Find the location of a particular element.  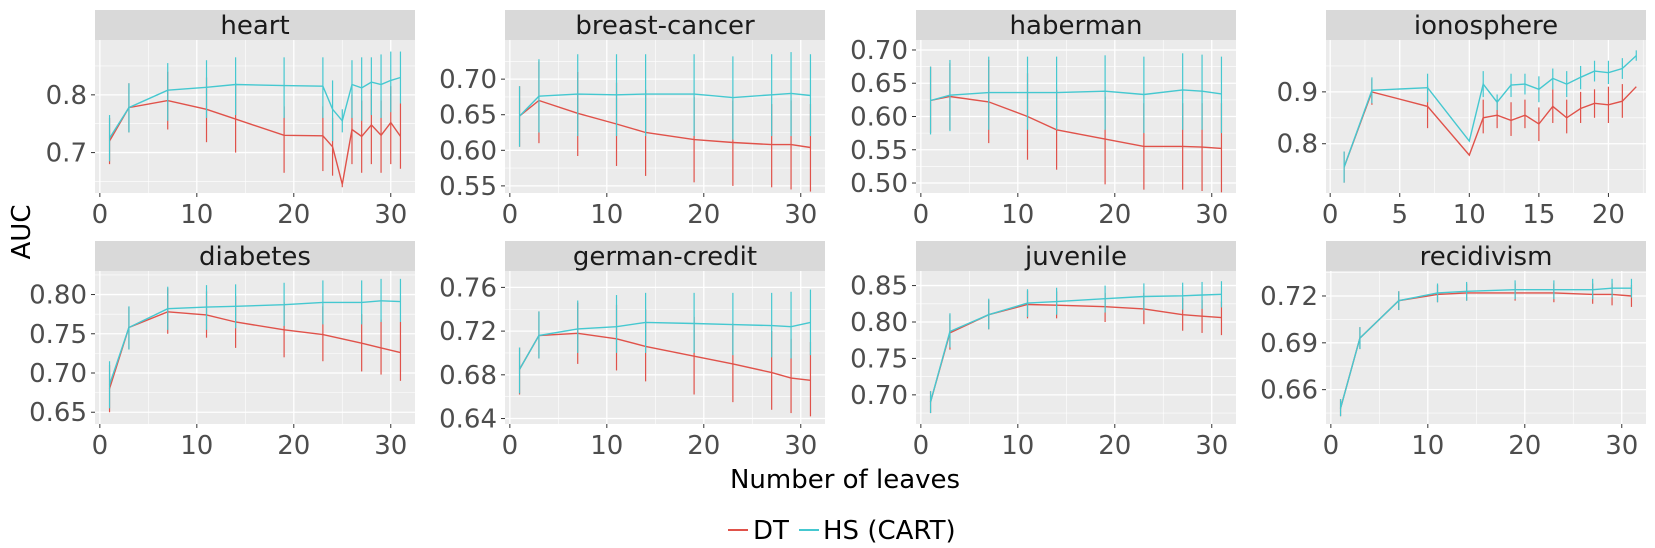

facet-title: haberman is located at coordinates (1076, 26).